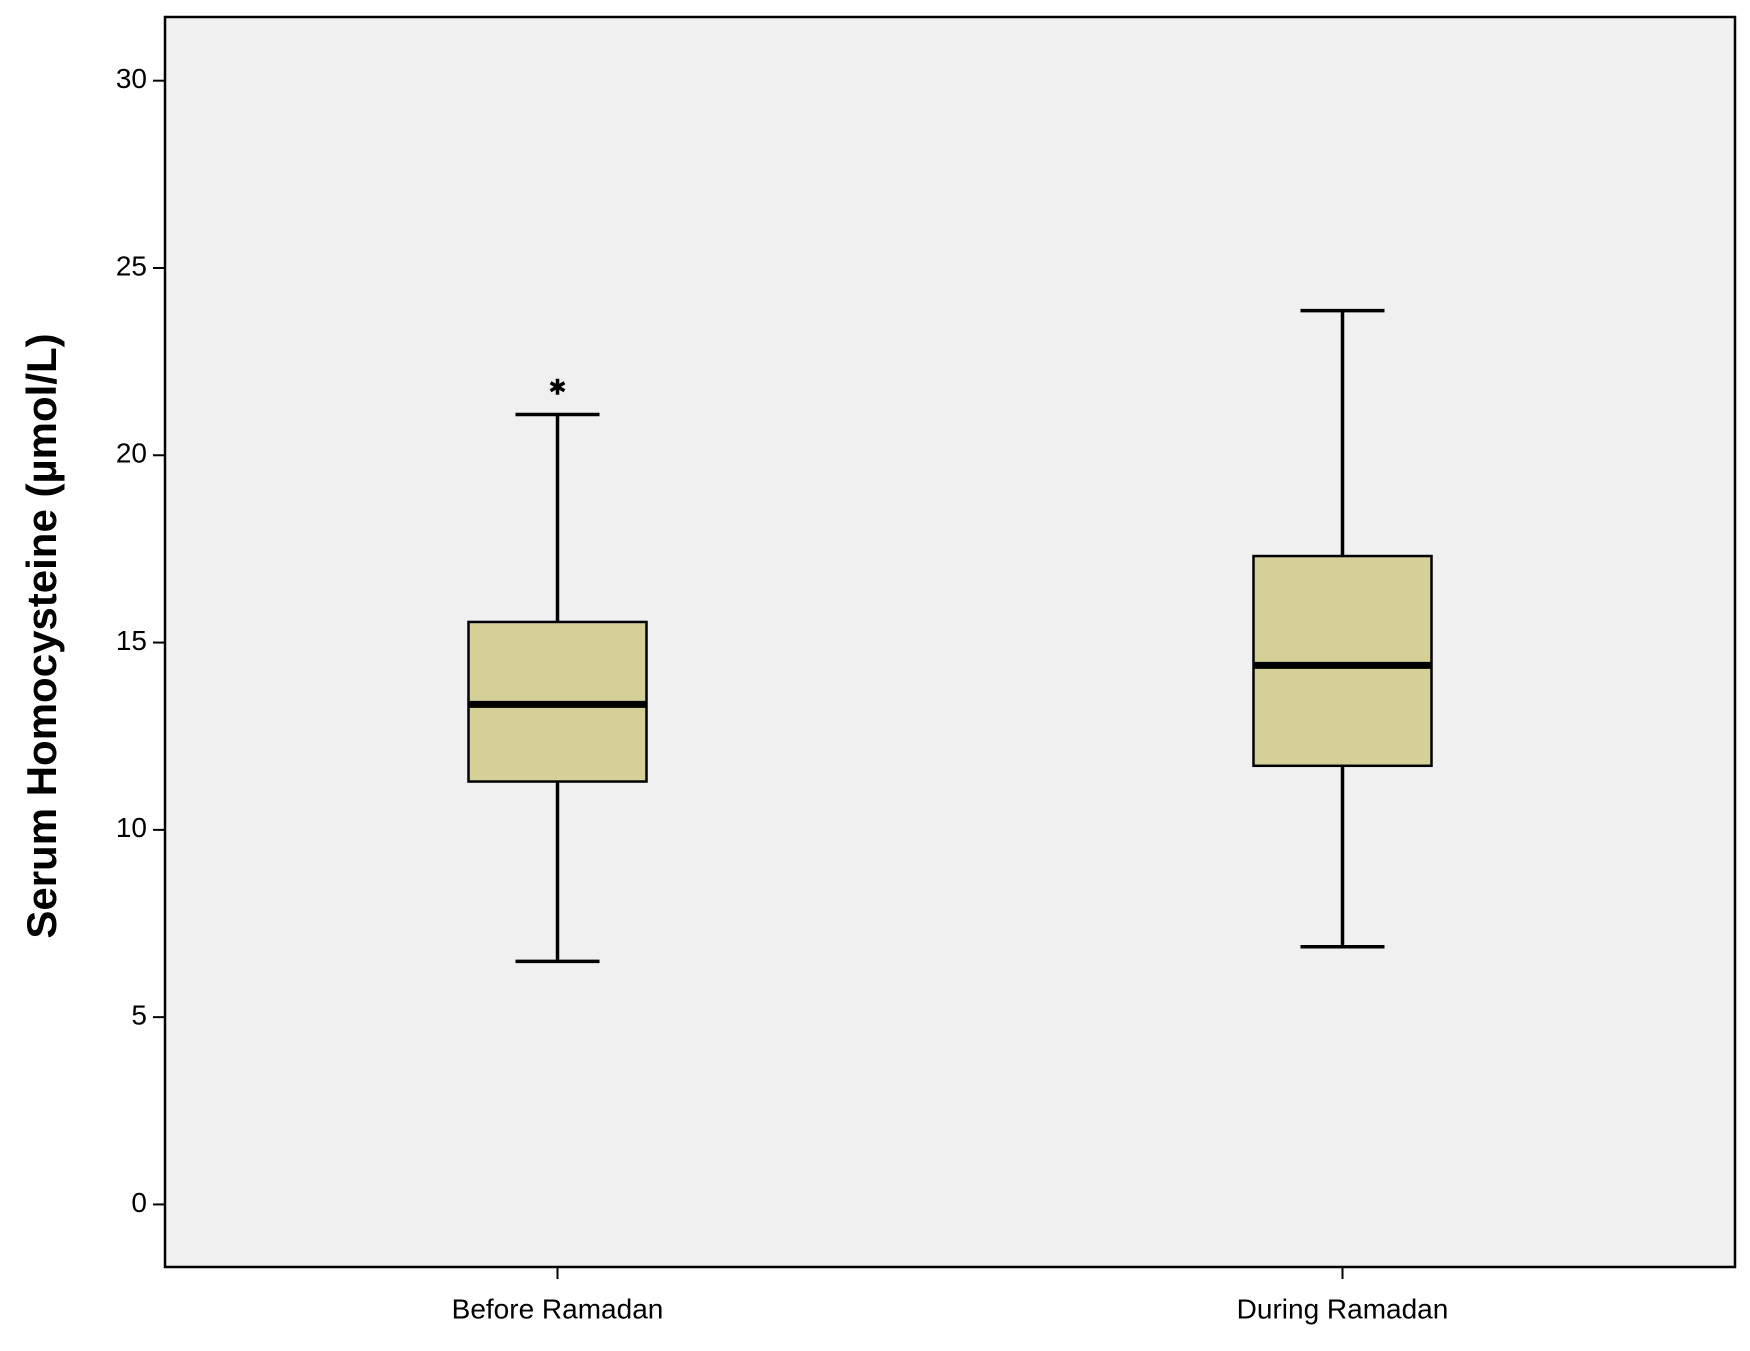 The image size is (1750, 1351). Describe the element at coordinates (131, 827) in the screenshot. I see `y-tick-label: 10` at that location.